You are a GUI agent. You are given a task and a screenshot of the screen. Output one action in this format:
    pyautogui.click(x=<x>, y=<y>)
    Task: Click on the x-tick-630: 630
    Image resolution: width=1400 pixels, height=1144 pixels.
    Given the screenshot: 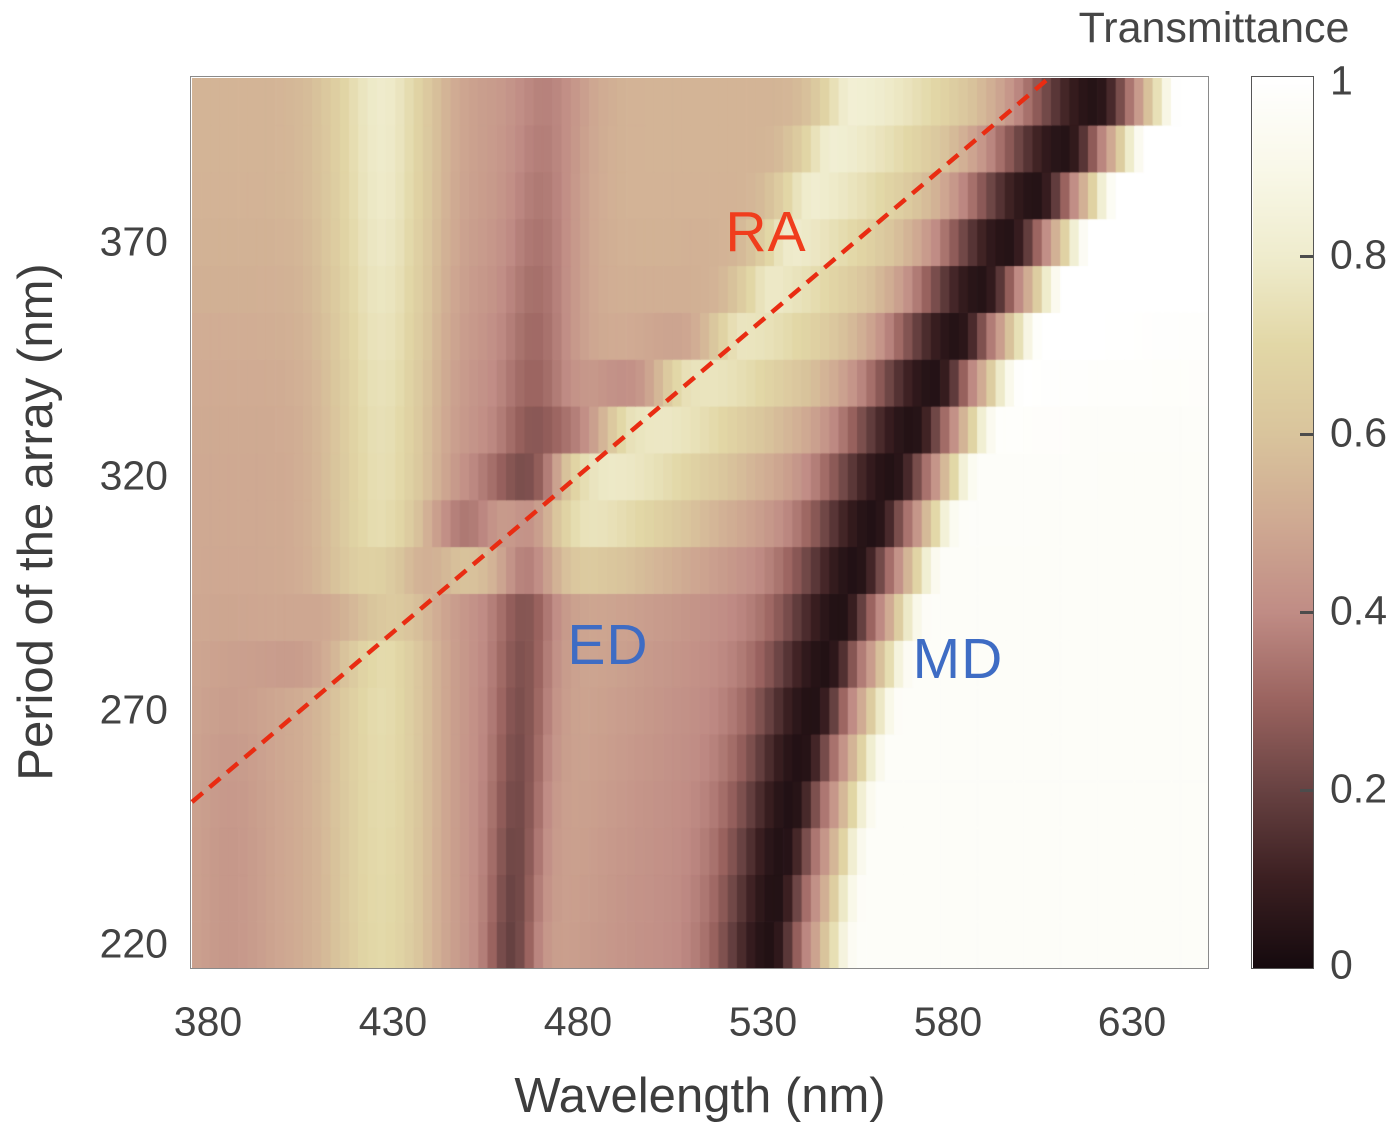 What is the action you would take?
    pyautogui.click(x=1132, y=1021)
    